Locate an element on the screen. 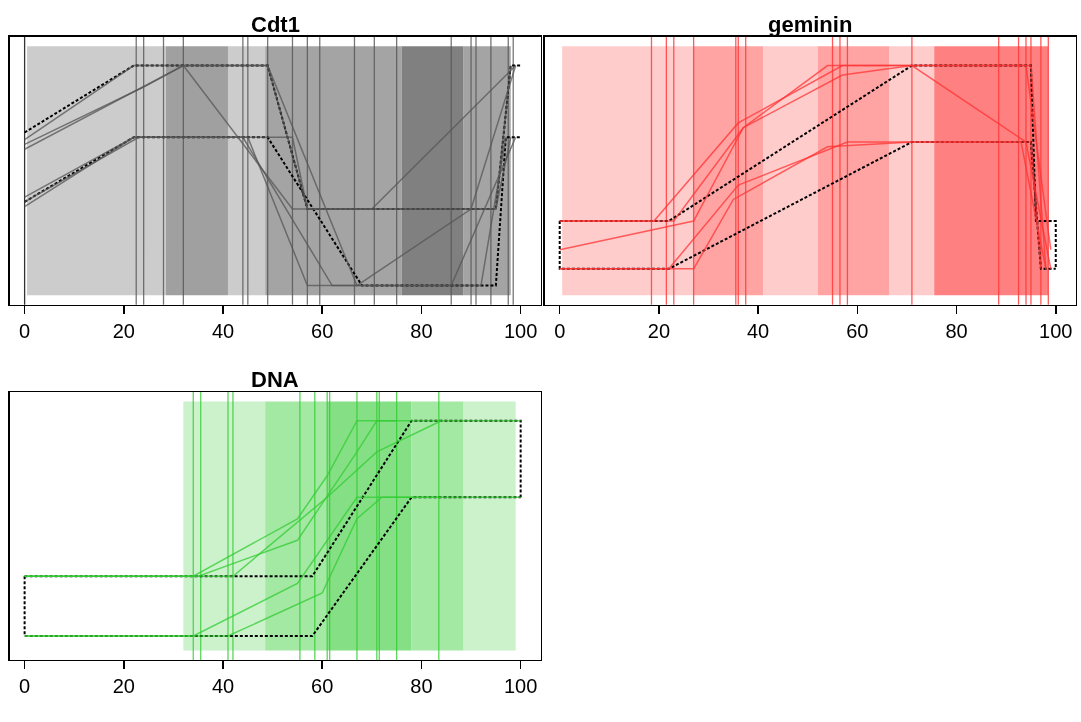 The height and width of the screenshot is (722, 1081). chart-title: DNA is located at coordinates (275, 379).